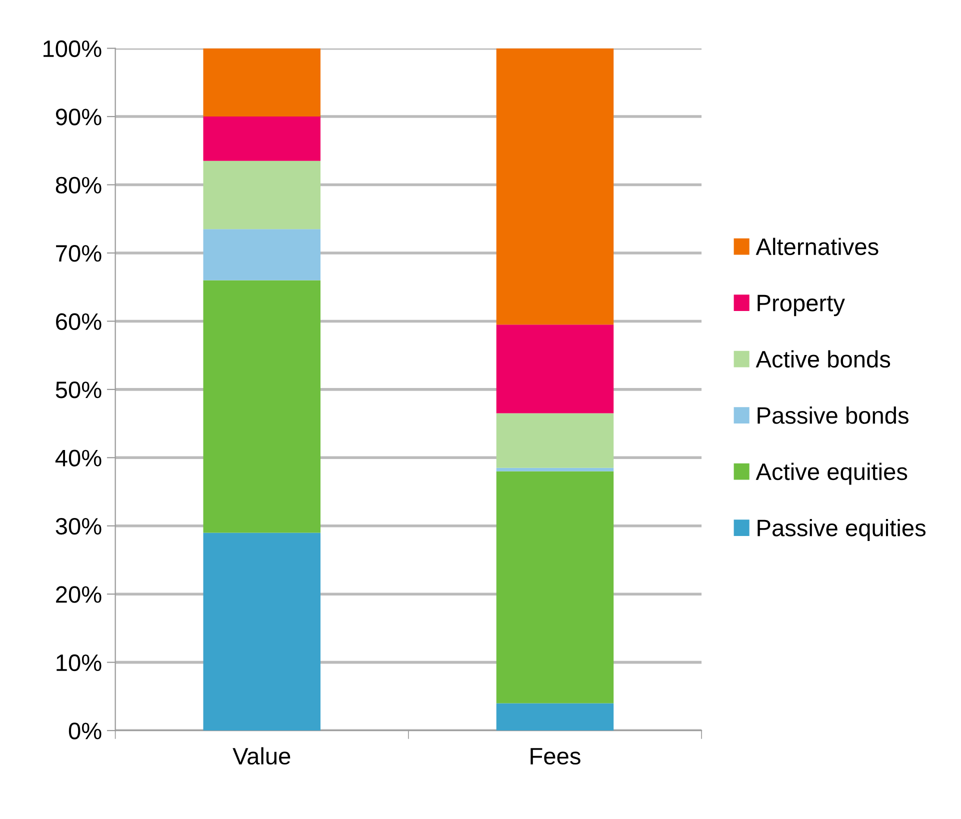 This screenshot has width=961, height=819. Describe the element at coordinates (261, 756) in the screenshot. I see `x-tick-label: Value` at that location.